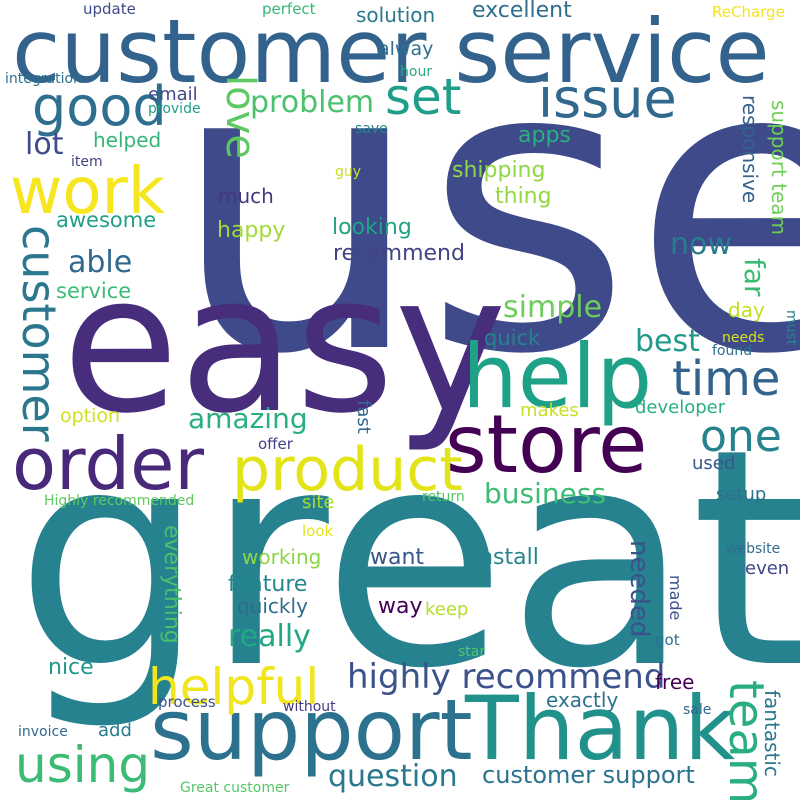 This screenshot has height=800, width=800. I want to click on word-hour: hour, so click(416, 72).